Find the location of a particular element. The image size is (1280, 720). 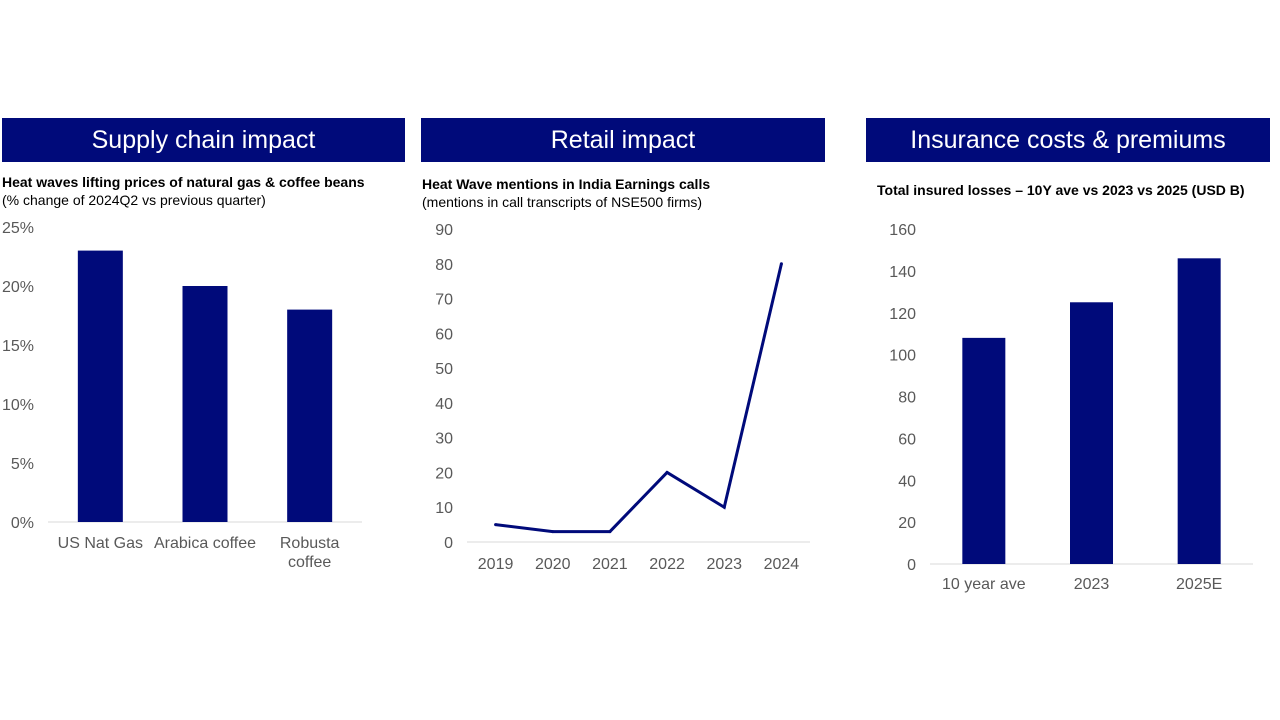

x-tick-label: US Nat Gas is located at coordinates (100, 543).